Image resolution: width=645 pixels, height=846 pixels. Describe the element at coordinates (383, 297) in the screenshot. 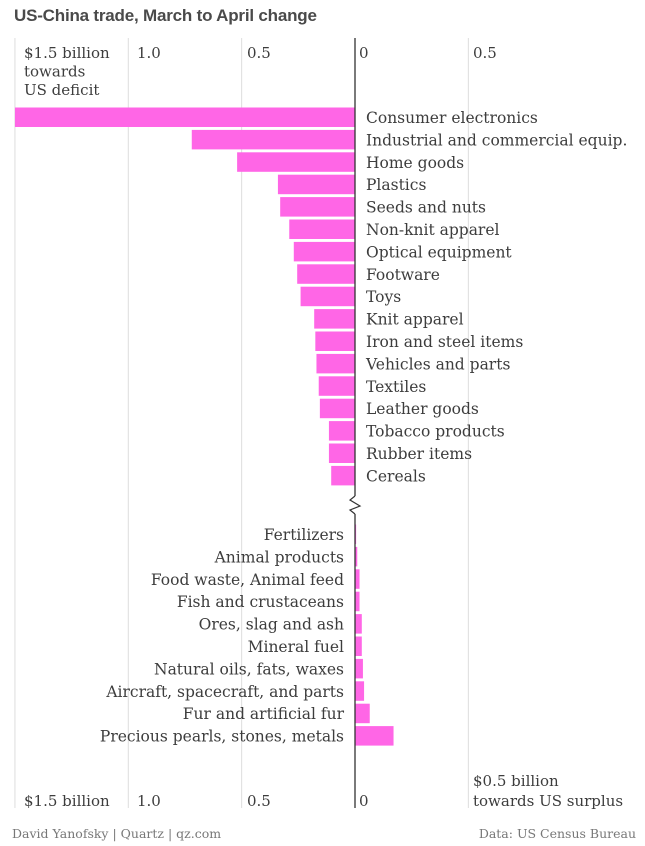

I see `bar-label: Toys` at that location.